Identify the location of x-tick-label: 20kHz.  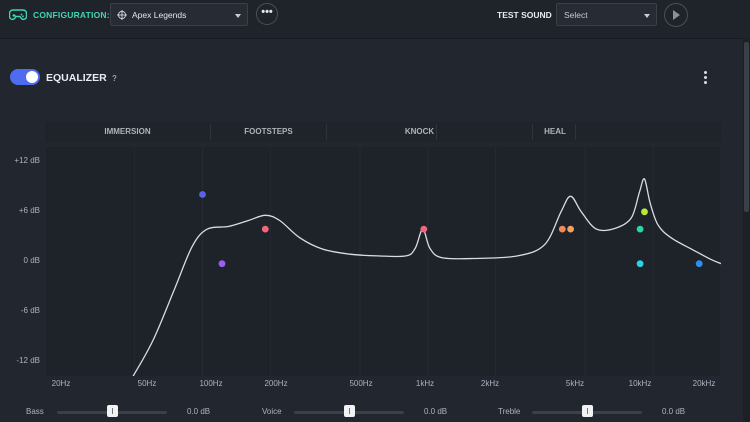
(704, 383).